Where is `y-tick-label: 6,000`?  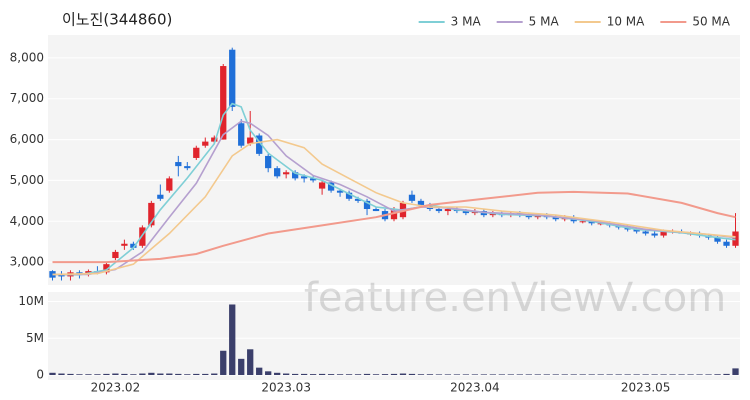
y-tick-label: 6,000 is located at coordinates (27, 139).